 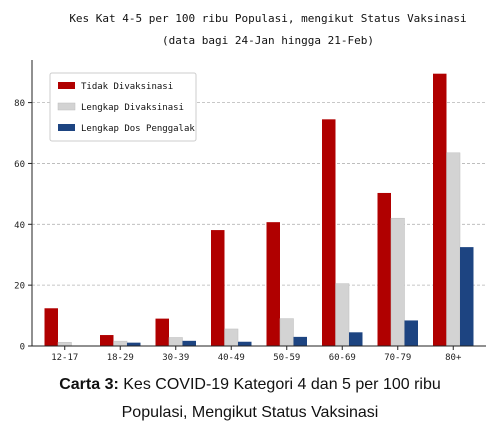 I want to click on x-tick-label: 80+, so click(x=453, y=358).